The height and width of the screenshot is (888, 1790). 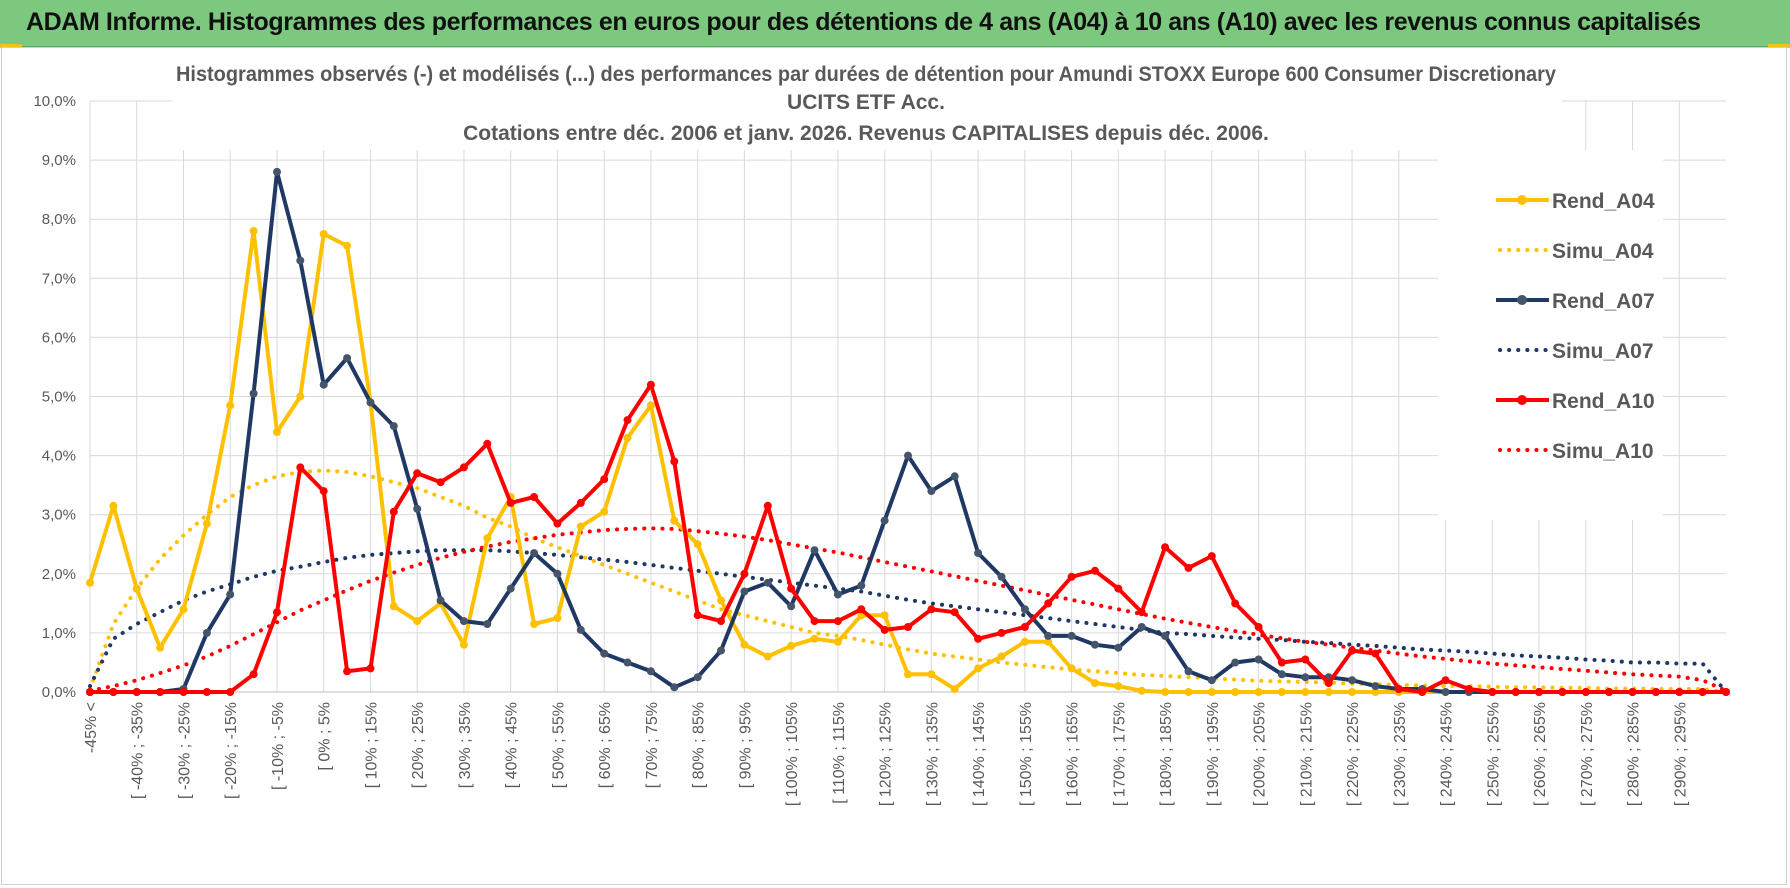 What do you see at coordinates (11, 46) in the screenshot?
I see `banner-accent-left` at bounding box center [11, 46].